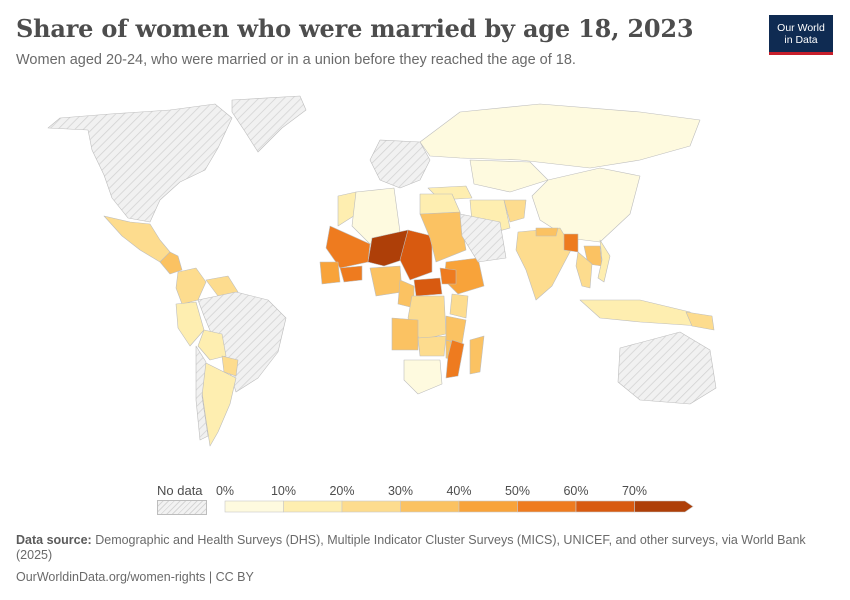 Image resolution: width=850 pixels, height=600 pixels. What do you see at coordinates (634, 491) in the screenshot?
I see `legend-tick-label: 70%` at bounding box center [634, 491].